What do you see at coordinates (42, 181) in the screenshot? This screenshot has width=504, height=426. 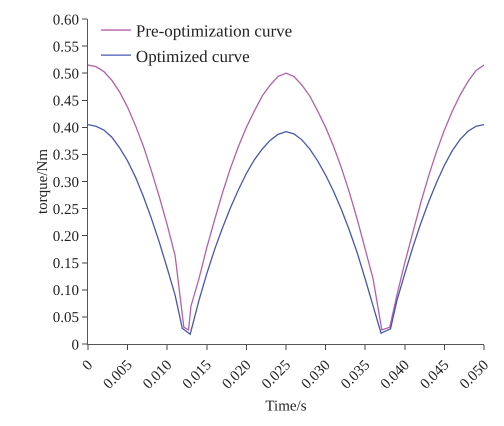 I see `y-axis-title: torque/Nm` at bounding box center [42, 181].